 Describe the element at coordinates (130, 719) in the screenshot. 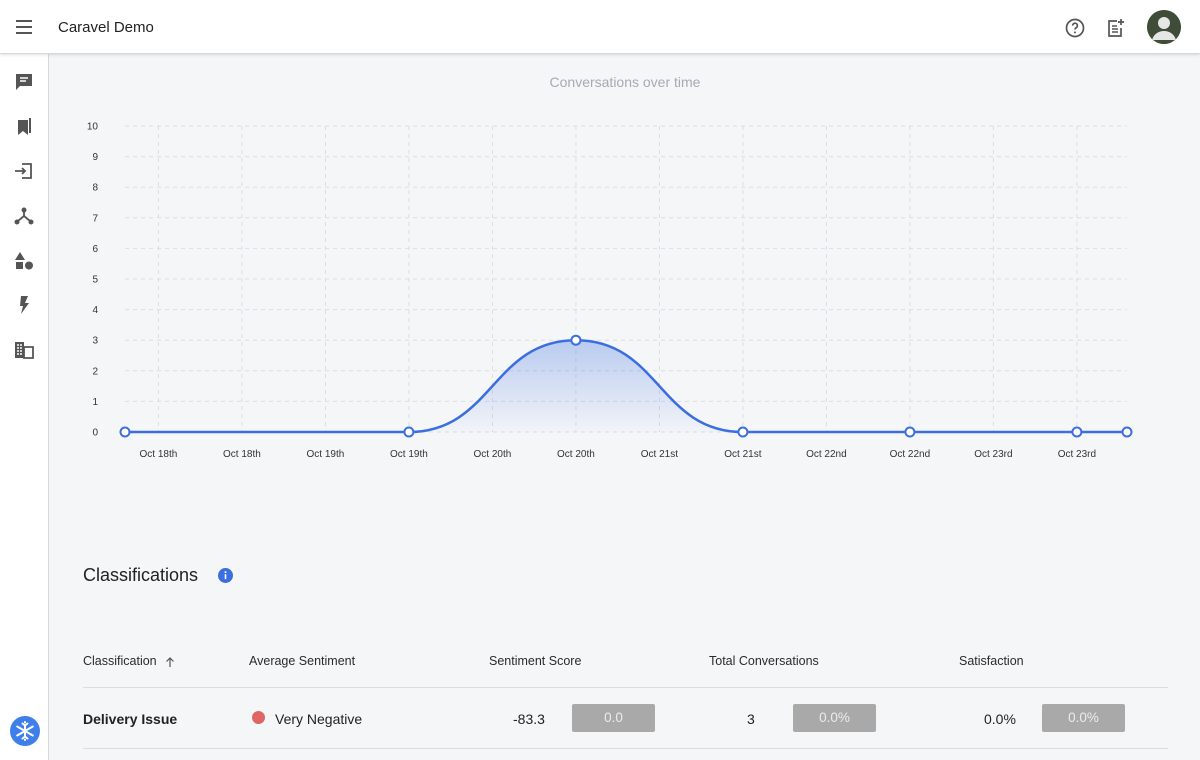

I see `classification-cell: Delivery Issue` at that location.